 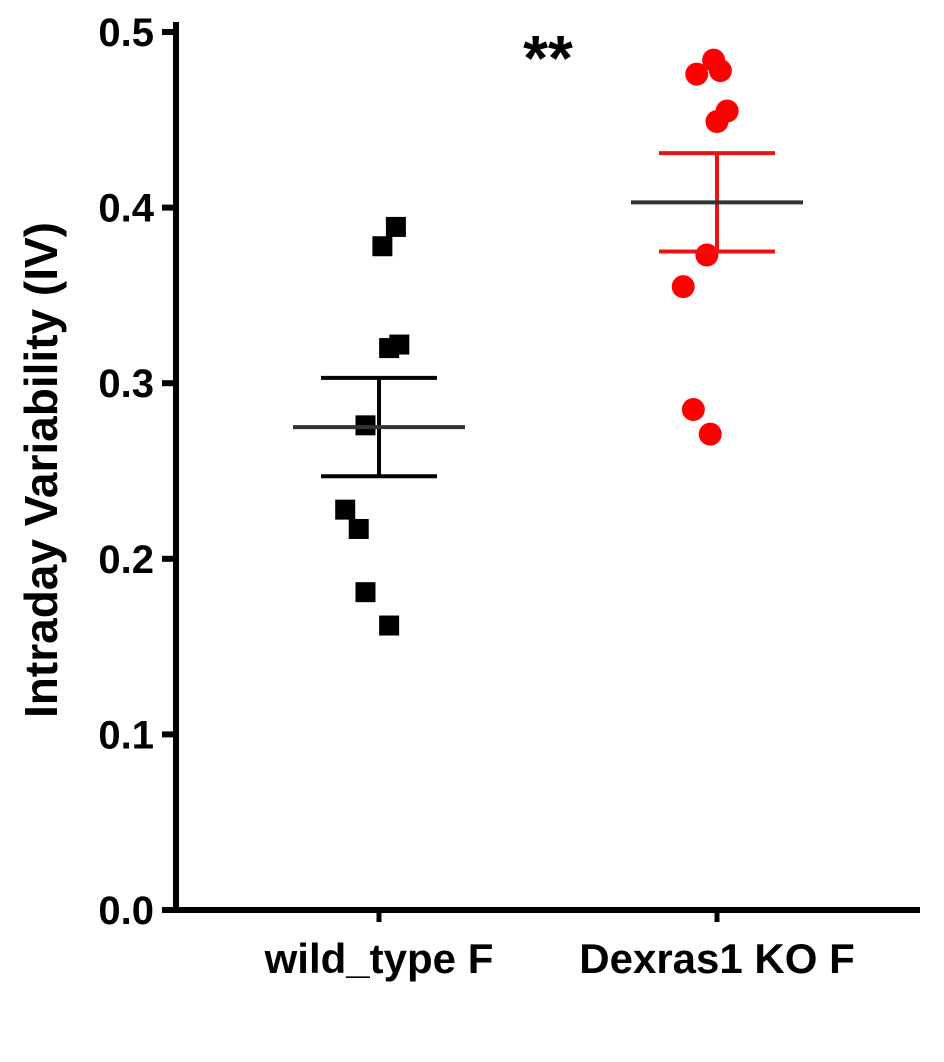 I want to click on y-tick-label: 0.0, so click(x=126, y=911).